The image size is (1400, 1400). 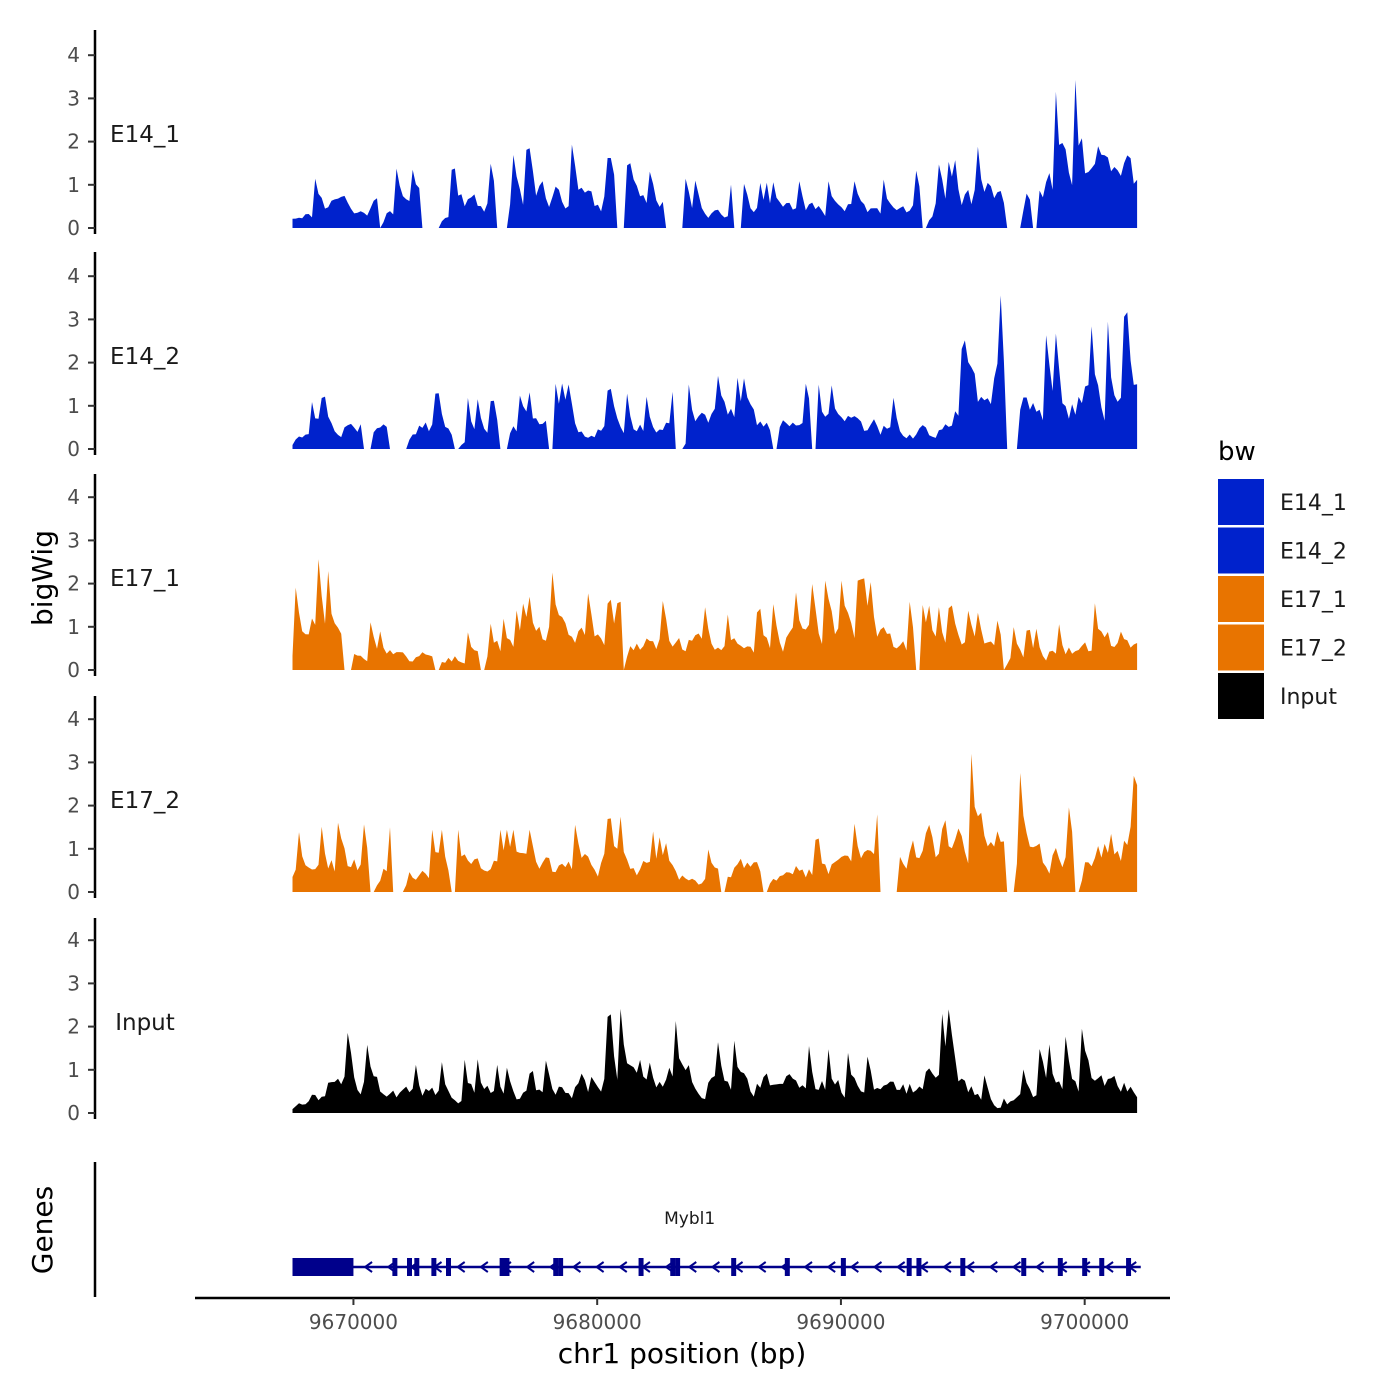 What do you see at coordinates (1282, 578) in the screenshot?
I see `legend: bw E14_1 E14_2 E17_1 E17_2 Input` at bounding box center [1282, 578].